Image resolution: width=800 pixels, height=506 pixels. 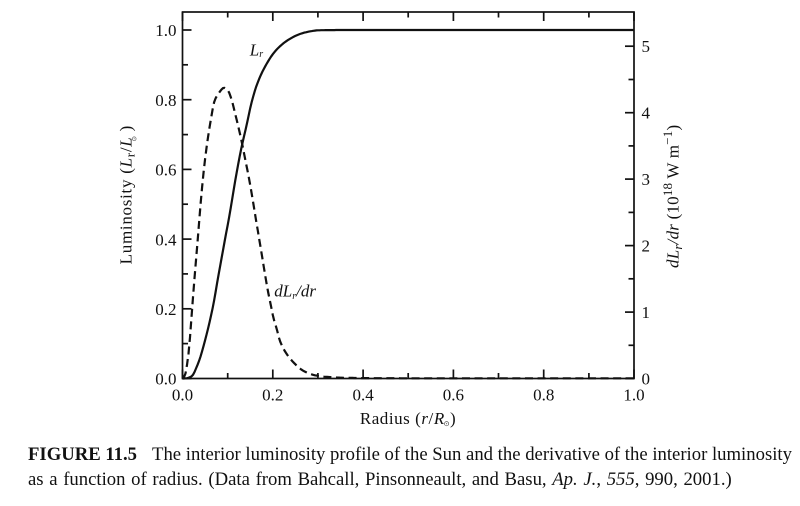 I want to click on svg-text: Radius (r/R ), so click(x=408, y=418).